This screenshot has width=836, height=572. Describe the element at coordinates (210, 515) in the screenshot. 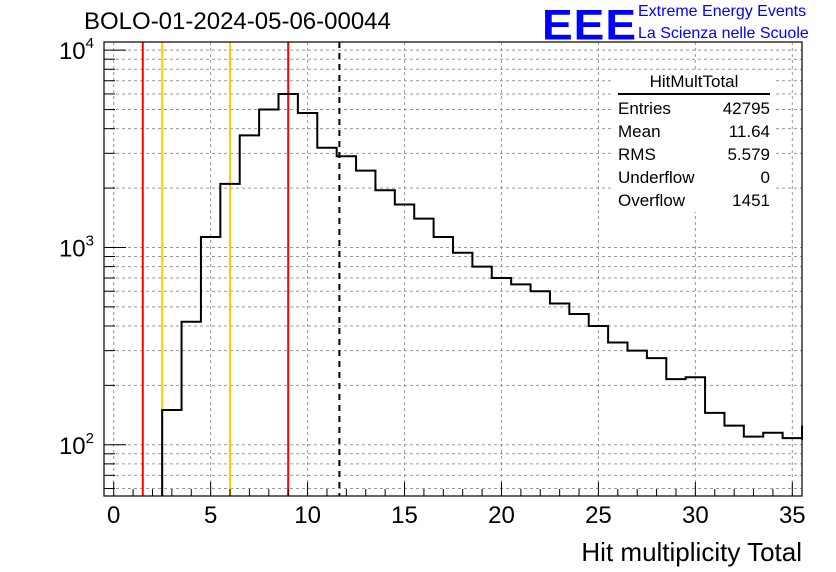

I see `x-tick-label: 5` at that location.